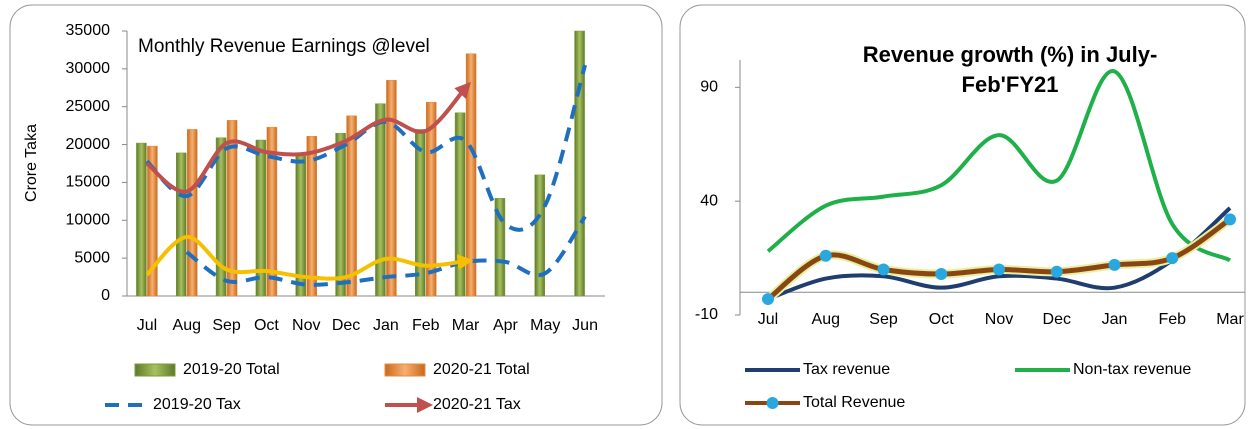 This screenshot has height=429, width=1252. What do you see at coordinates (88, 220) in the screenshot?
I see `y-tick-label: 10000` at bounding box center [88, 220].